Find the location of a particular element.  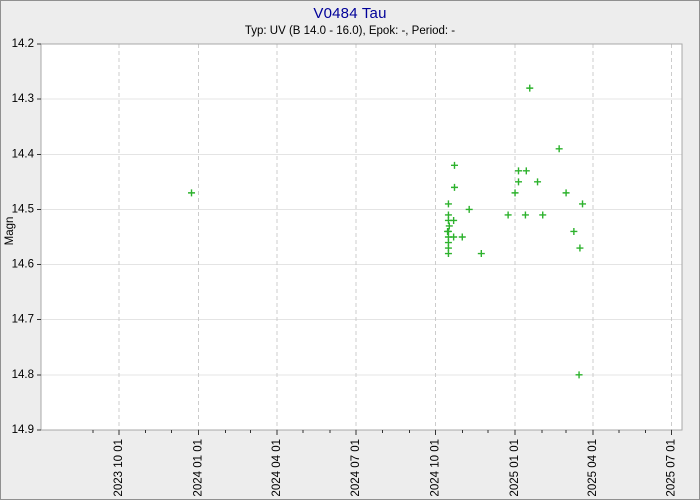

y-tick-label: 14.5 is located at coordinates (23, 209).